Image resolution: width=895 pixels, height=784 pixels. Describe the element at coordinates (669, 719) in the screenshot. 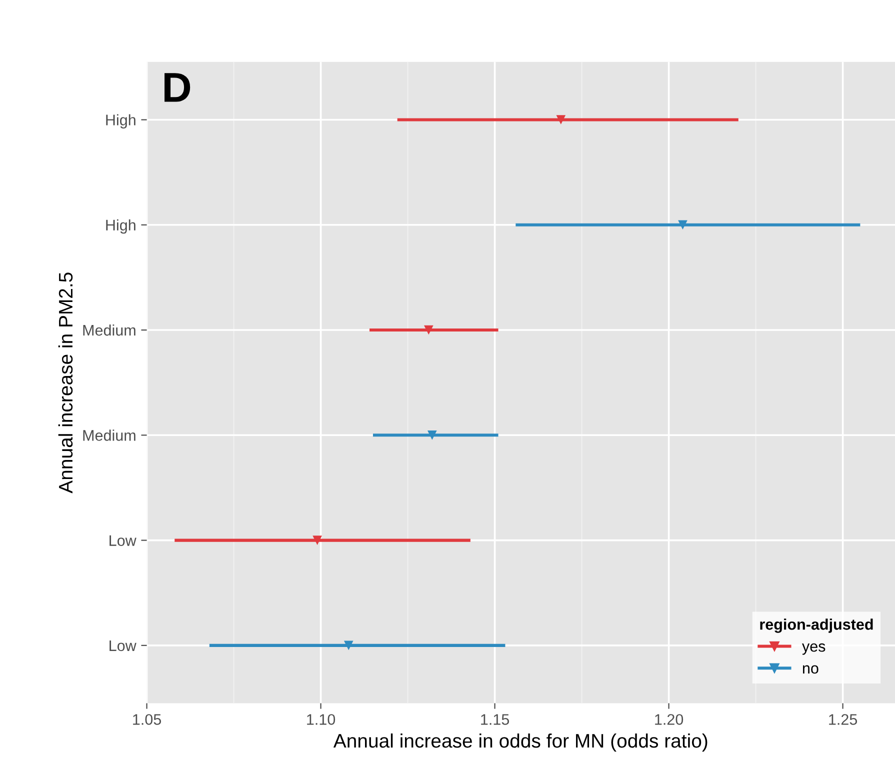

I see `x-tick-label: 1.20` at that location.